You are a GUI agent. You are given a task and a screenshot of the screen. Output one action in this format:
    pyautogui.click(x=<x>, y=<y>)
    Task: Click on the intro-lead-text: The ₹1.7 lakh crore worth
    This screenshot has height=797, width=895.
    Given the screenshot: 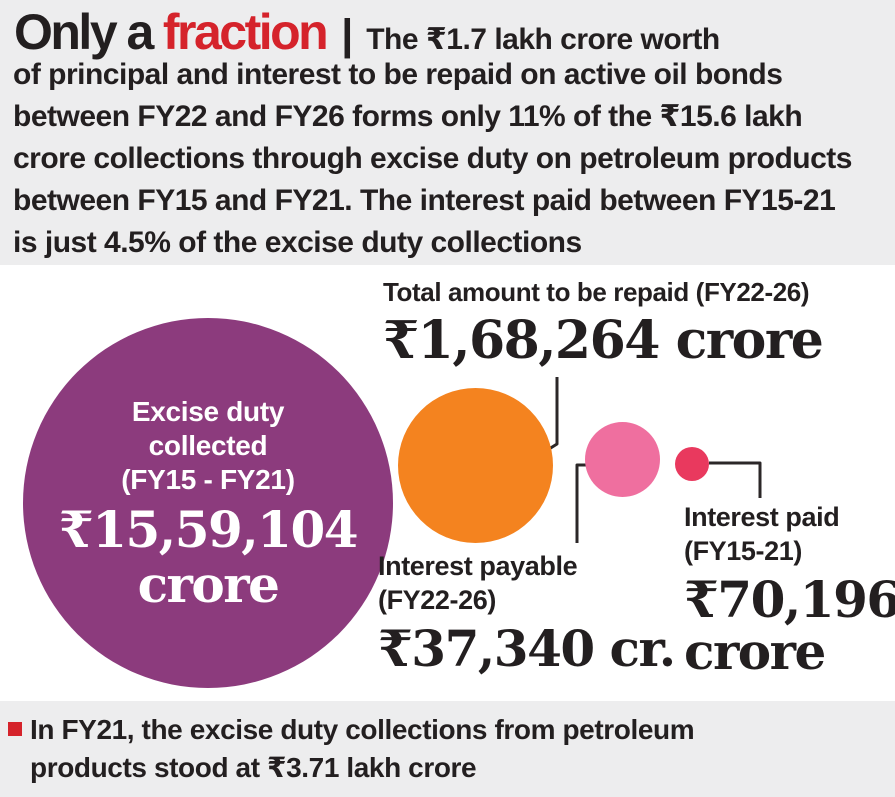 What is the action you would take?
    pyautogui.click(x=543, y=39)
    